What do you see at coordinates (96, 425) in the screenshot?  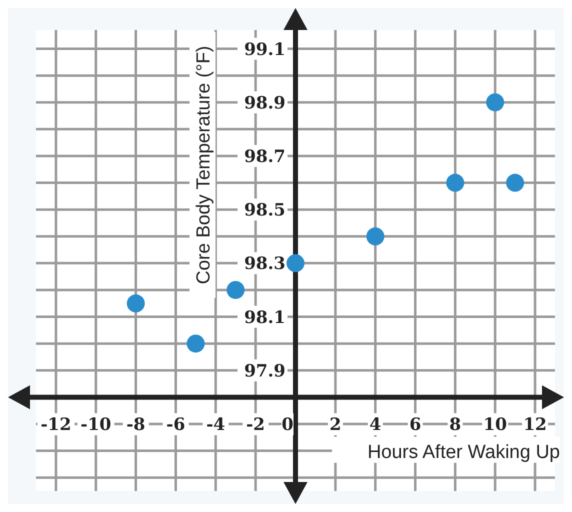 I see `x-tick-label: -10` at bounding box center [96, 425].